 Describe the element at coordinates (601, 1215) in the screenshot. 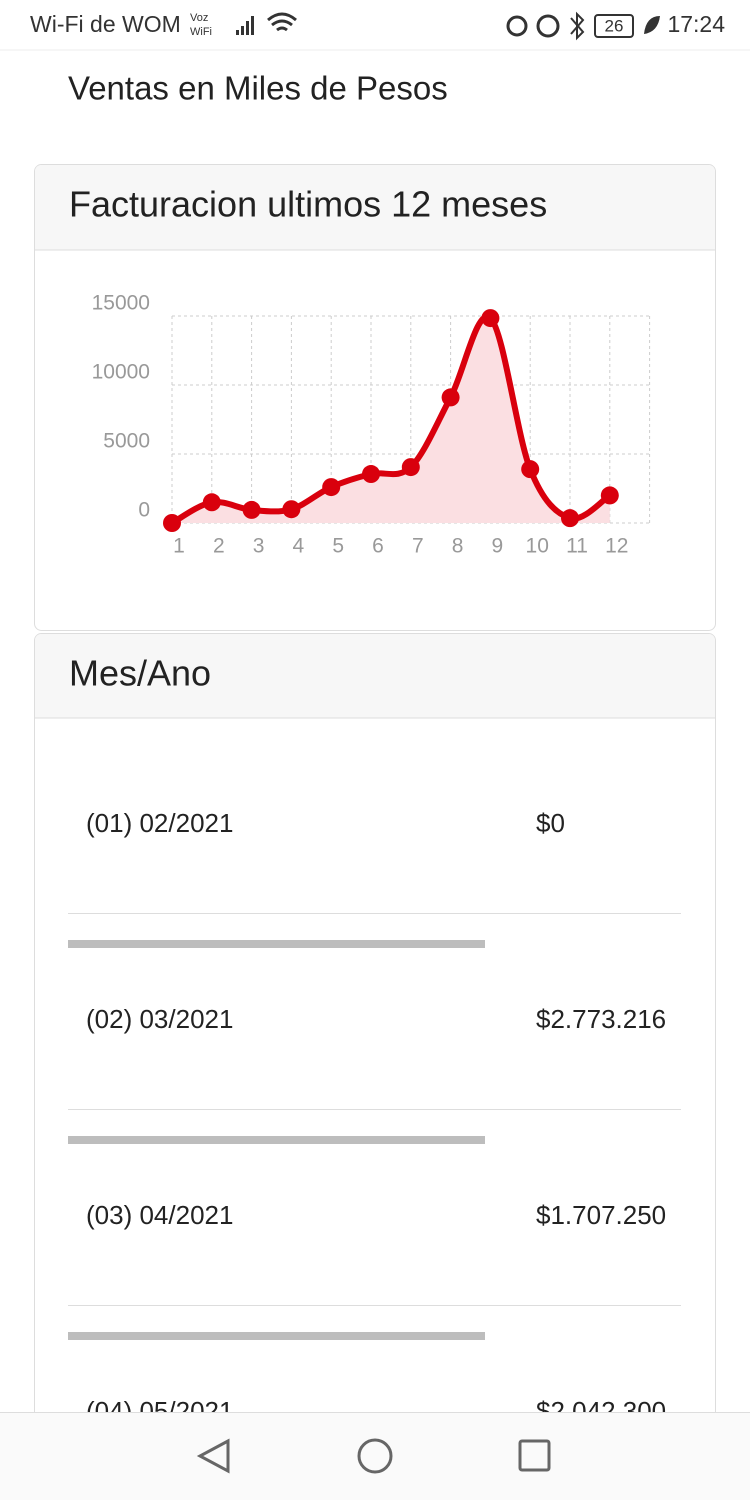

I see `row-amount: $1.707.250` at that location.